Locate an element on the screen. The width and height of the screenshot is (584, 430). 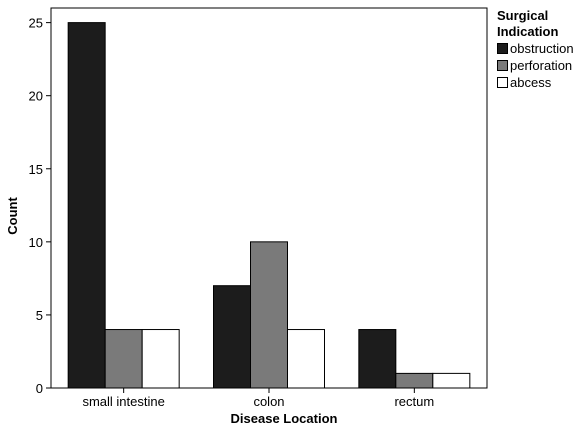
legend-label: abcess is located at coordinates (531, 82).